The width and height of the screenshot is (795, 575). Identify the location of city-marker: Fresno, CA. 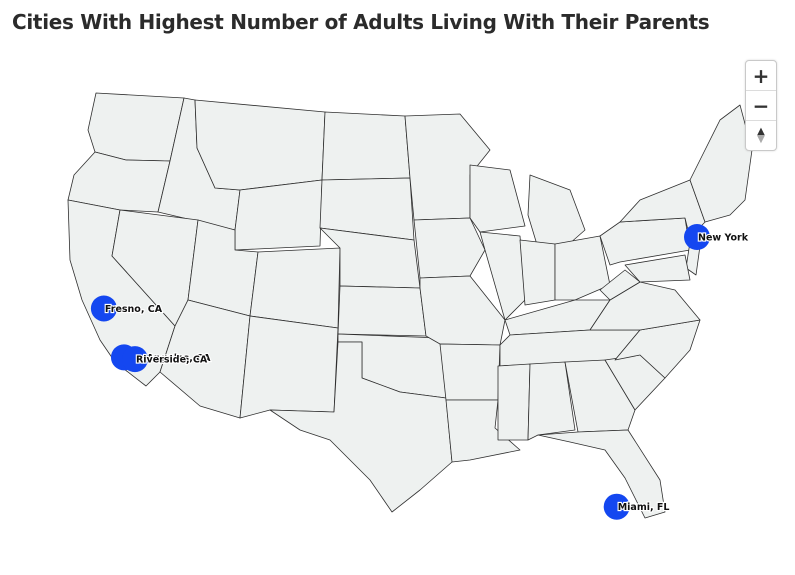
(127, 308).